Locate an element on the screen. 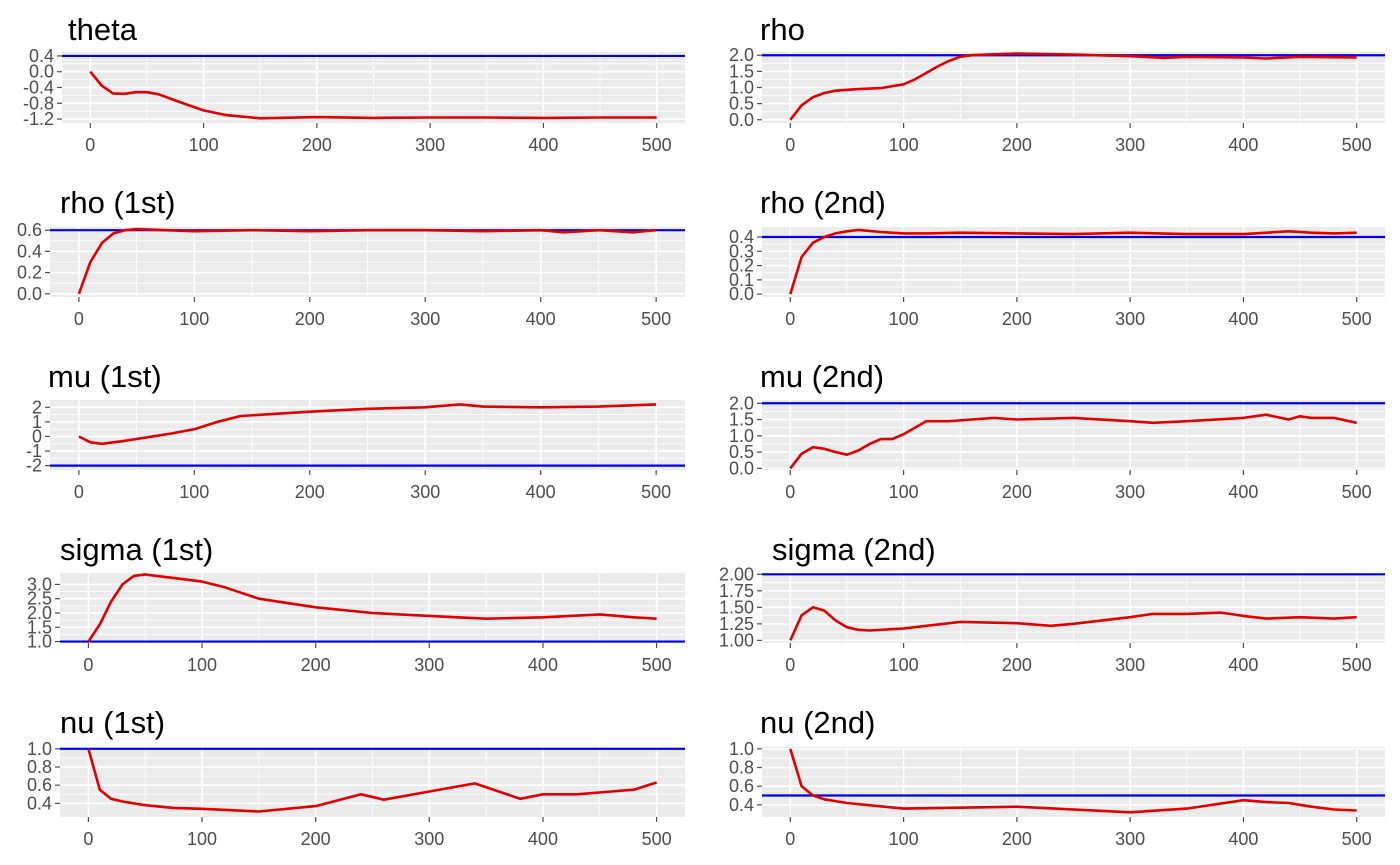  tick-label-y: 0.1 is located at coordinates (741, 280).